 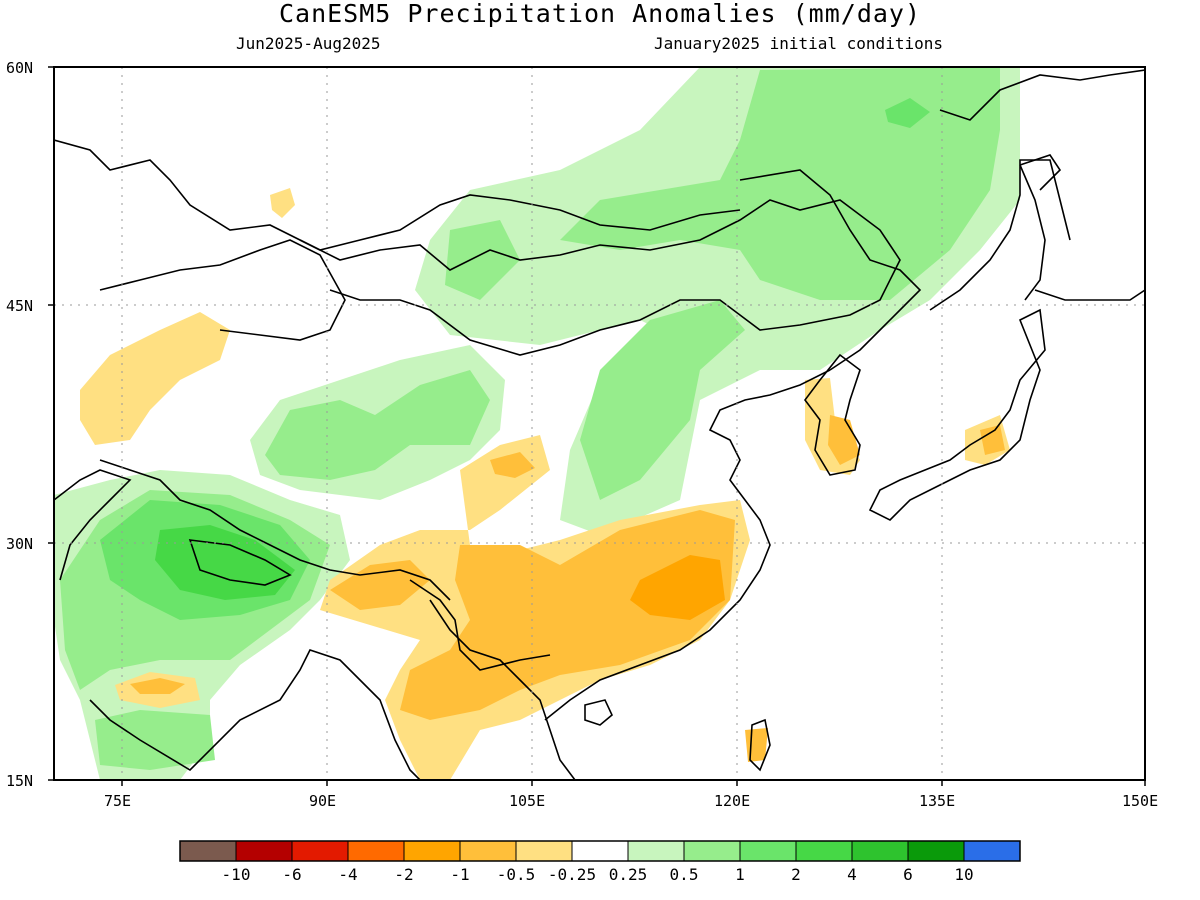 I want to click on colorbar-dividers, so click(x=600, y=851).